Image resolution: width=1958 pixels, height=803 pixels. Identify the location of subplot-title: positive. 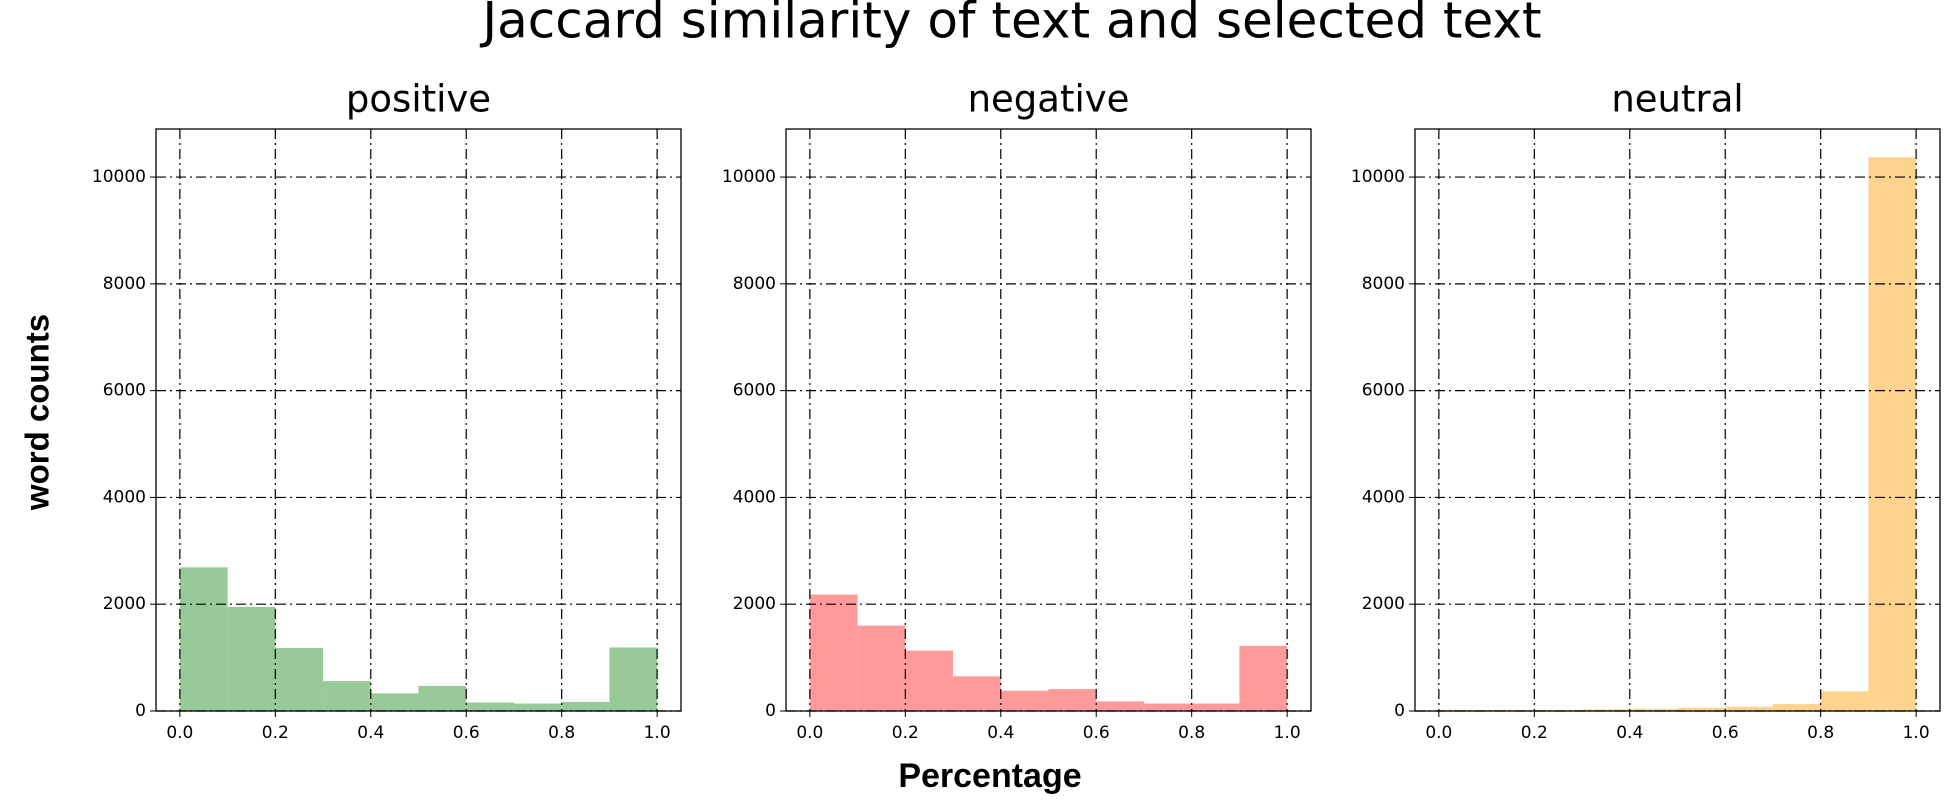
(418, 99).